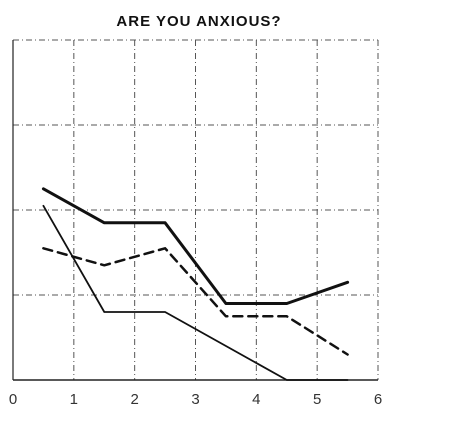  I want to click on x-tick-label: 4, so click(256, 399).